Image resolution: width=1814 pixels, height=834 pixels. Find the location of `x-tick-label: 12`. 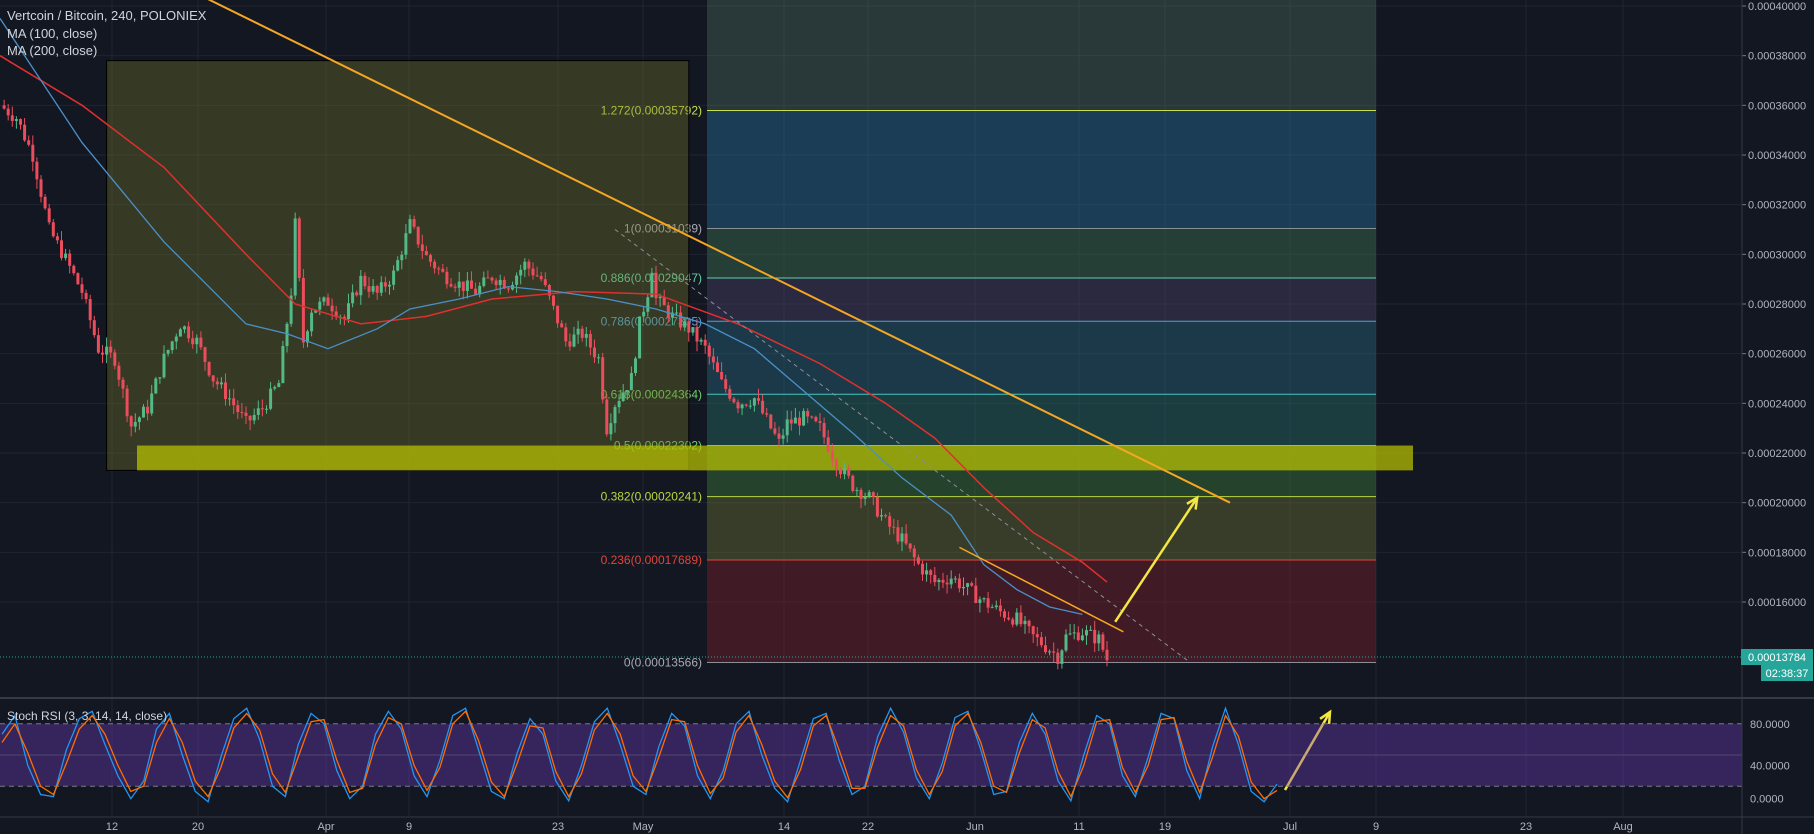

x-tick-label: 12 is located at coordinates (112, 827).